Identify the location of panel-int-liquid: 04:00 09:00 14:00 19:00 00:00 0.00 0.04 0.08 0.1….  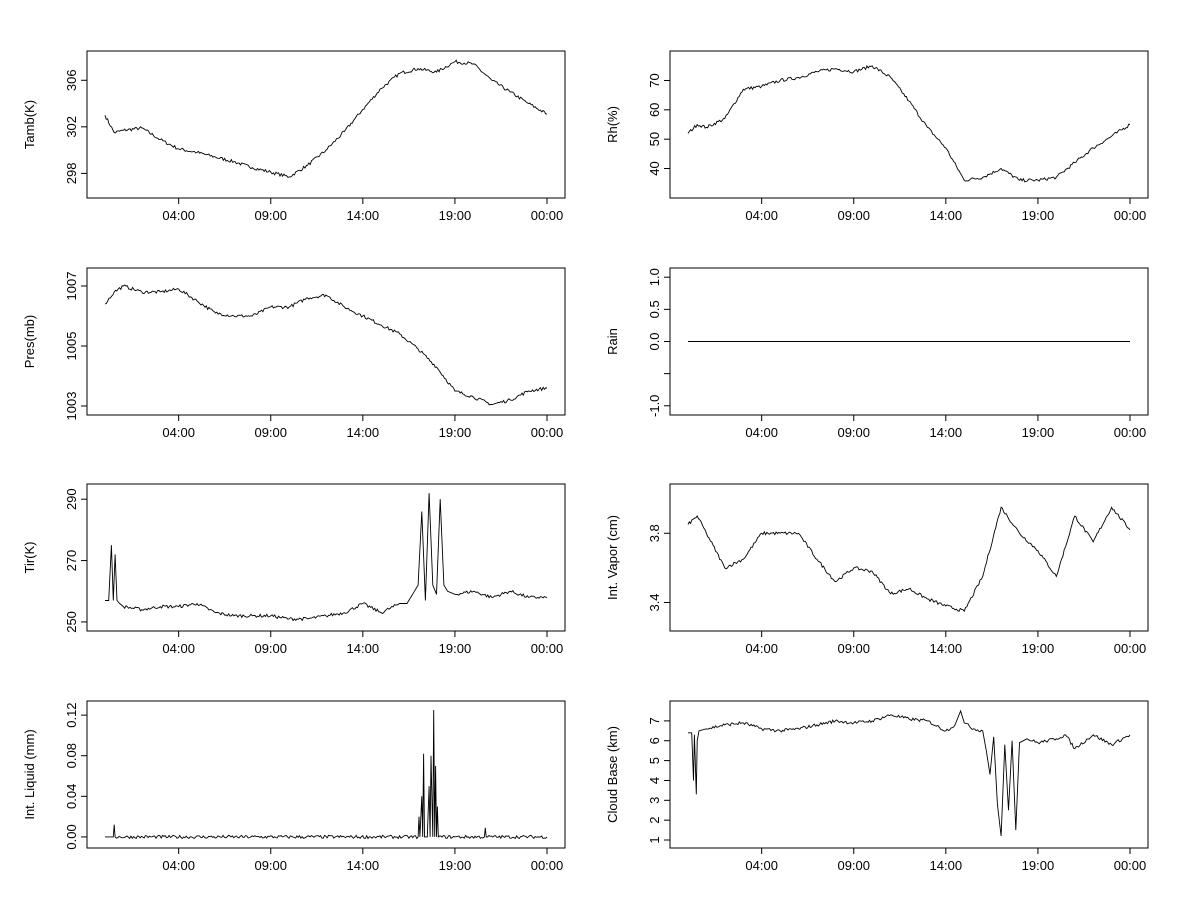
(294, 786).